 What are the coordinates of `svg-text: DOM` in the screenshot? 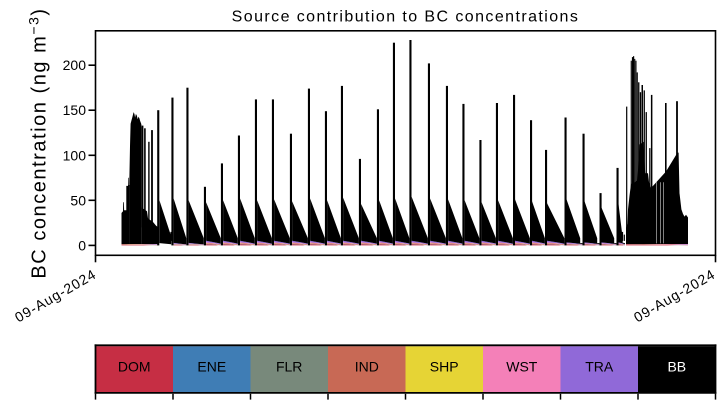 It's located at (134, 366).